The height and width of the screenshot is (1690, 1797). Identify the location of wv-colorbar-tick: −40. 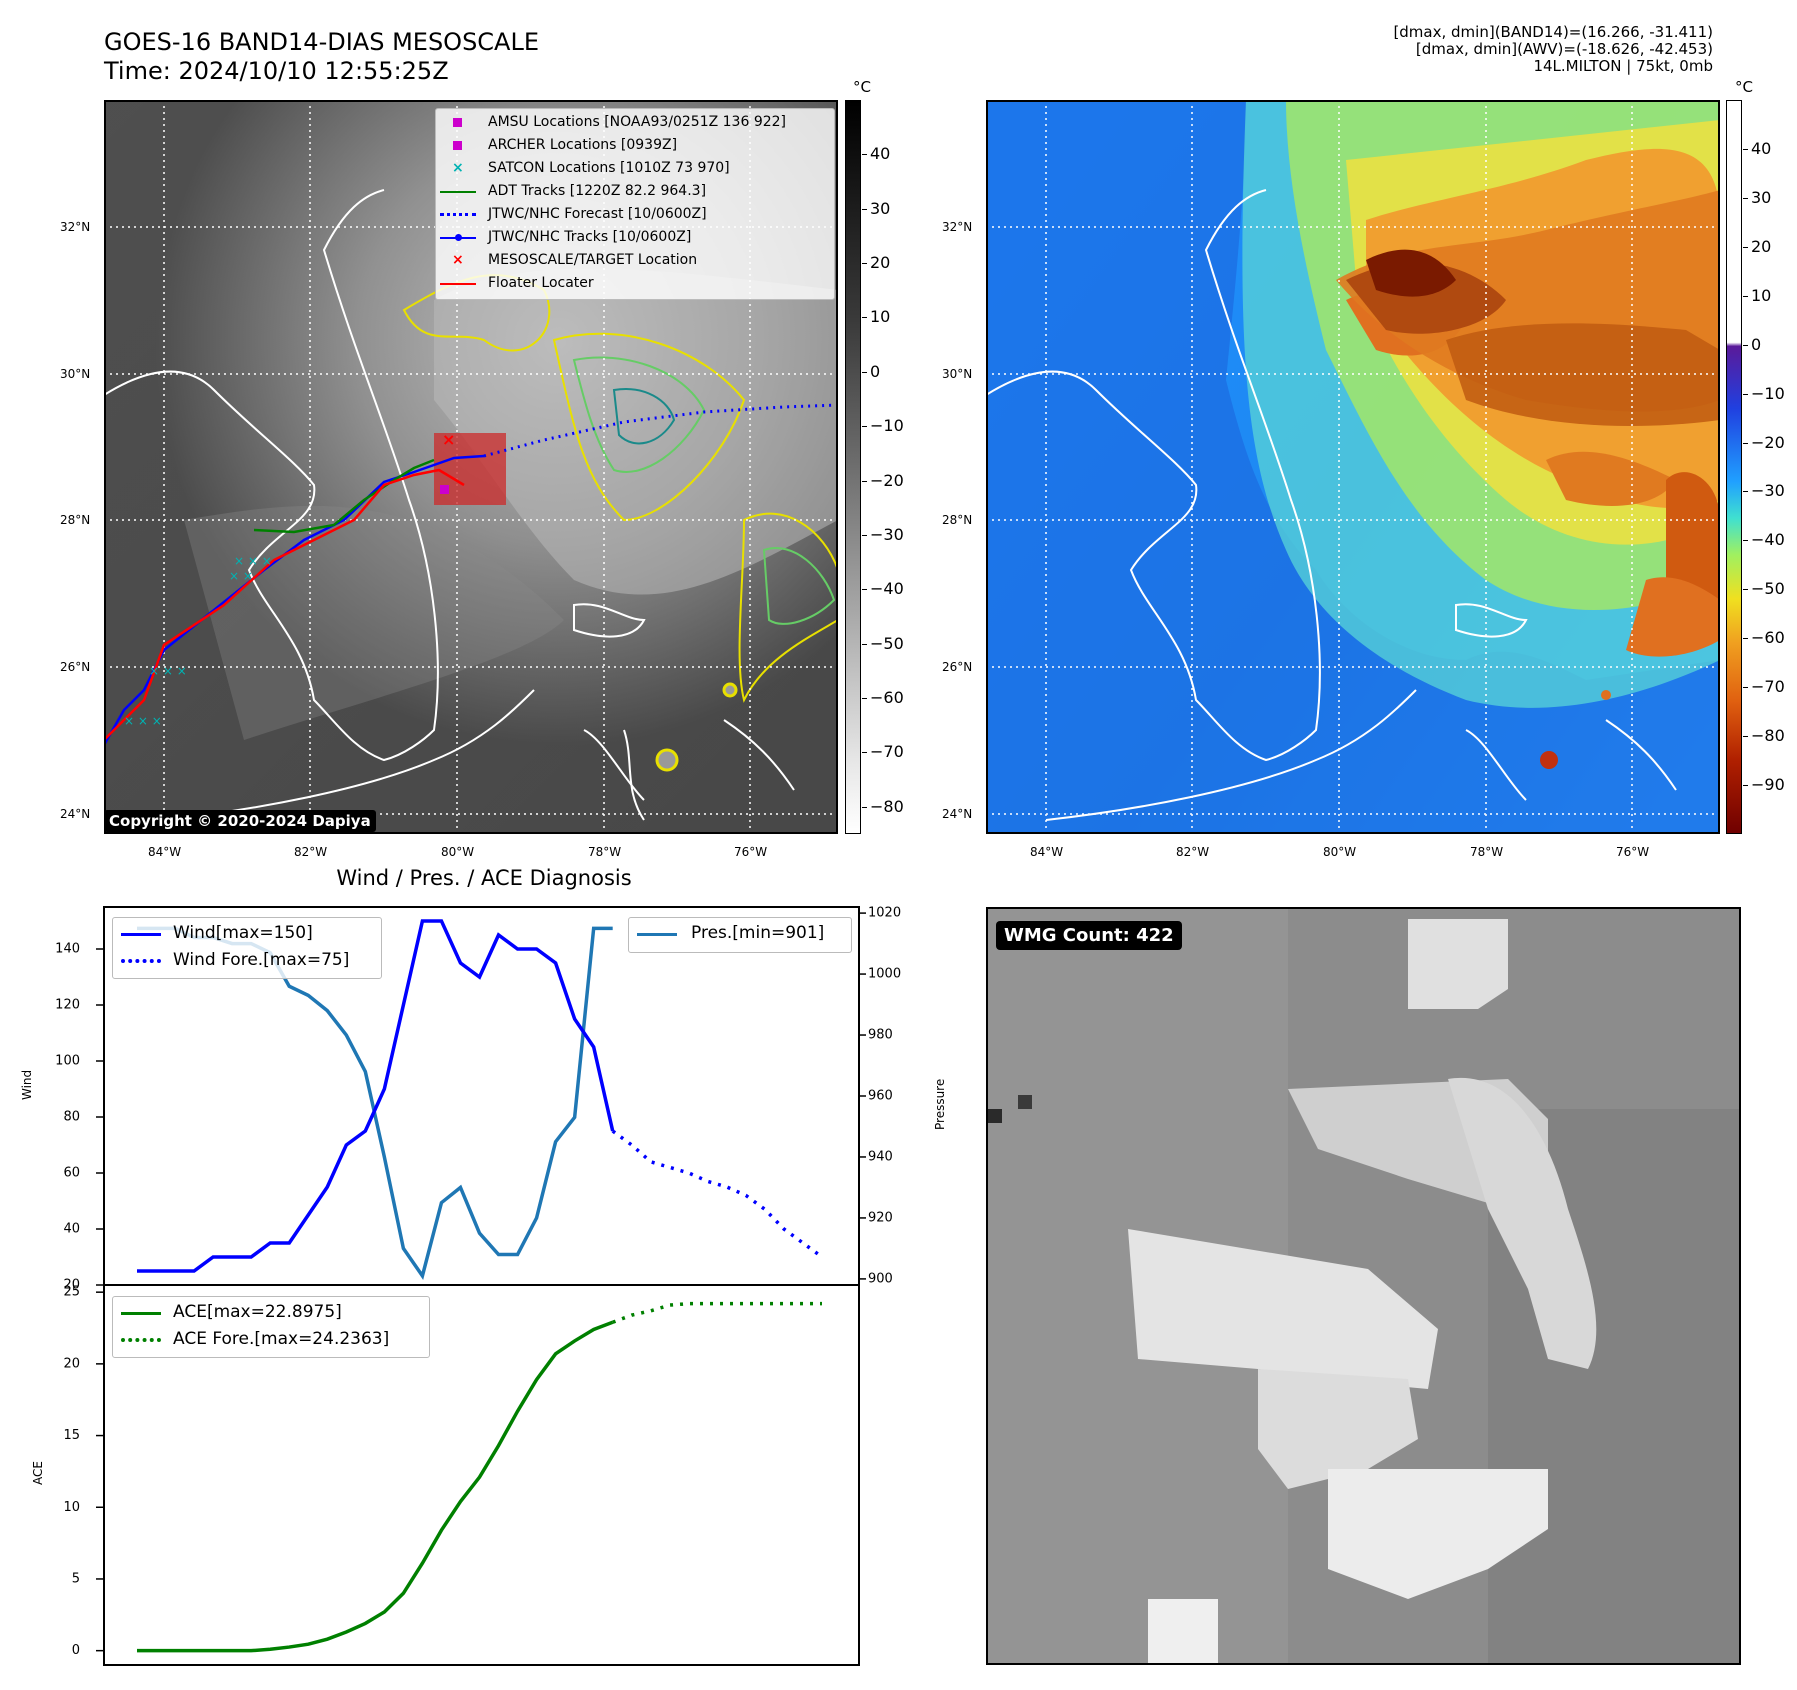
(1768, 540).